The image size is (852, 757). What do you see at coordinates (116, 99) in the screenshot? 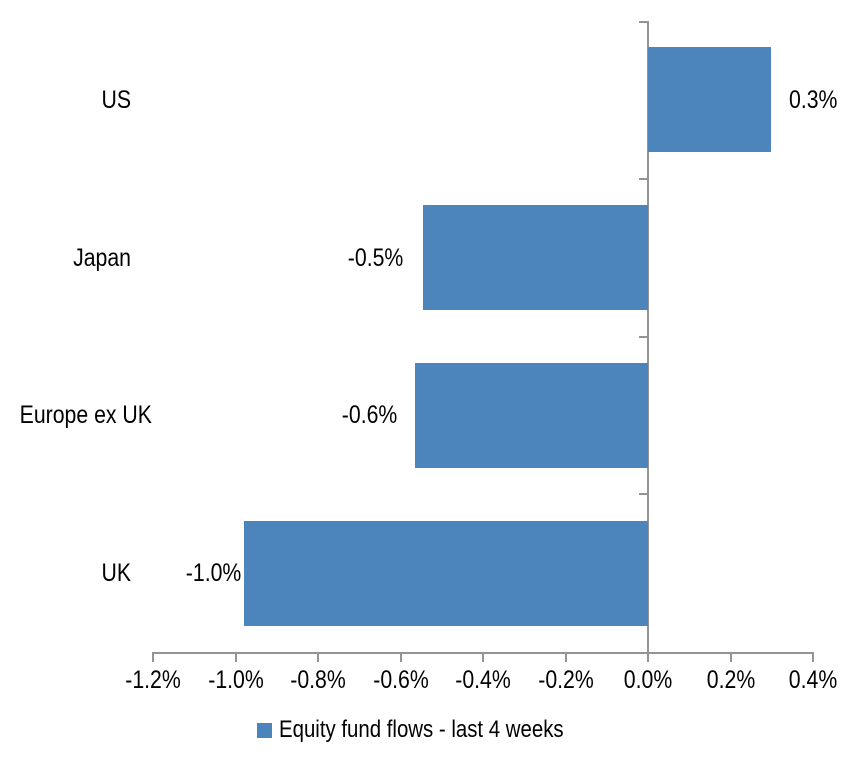
I see `category-label-us: US` at bounding box center [116, 99].